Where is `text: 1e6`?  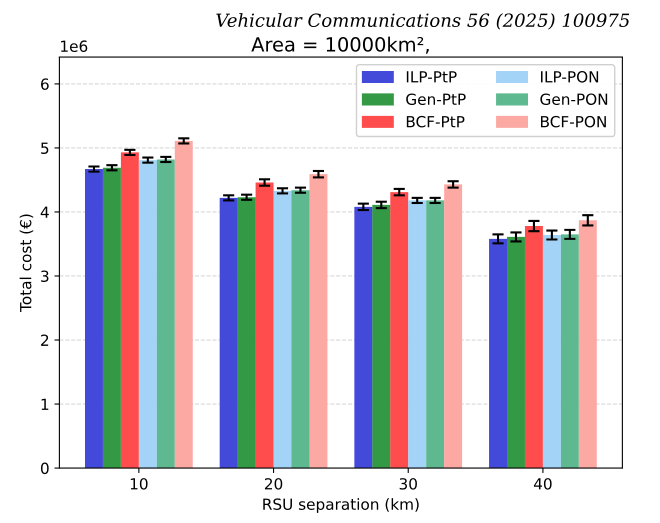
text: 1e6 is located at coordinates (74, 46).